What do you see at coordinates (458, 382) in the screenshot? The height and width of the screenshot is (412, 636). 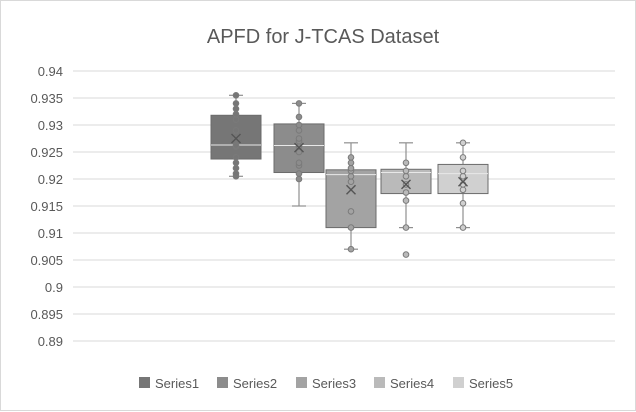 I see `legend-swatch-series5` at bounding box center [458, 382].